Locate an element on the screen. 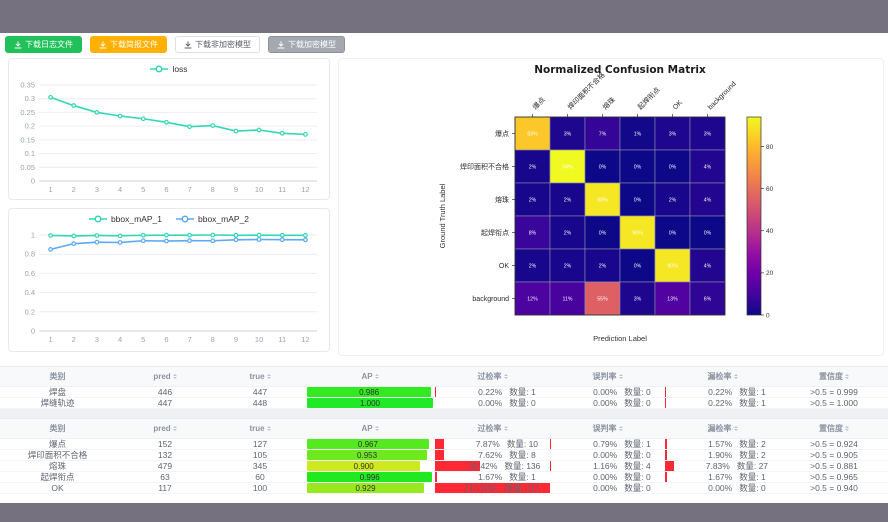 The width and height of the screenshot is (888, 522). map-chart: 00.20.40.60.811 2 3 4 5 6 7 8 9 10 11 12 is located at coordinates (171, 287).